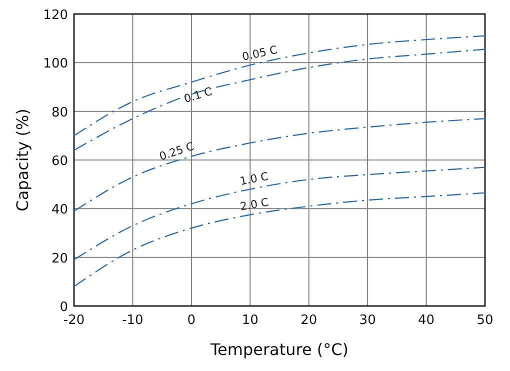 This screenshot has width=510, height=371. What do you see at coordinates (254, 205) in the screenshot?
I see `text: 2.0 C` at bounding box center [254, 205].